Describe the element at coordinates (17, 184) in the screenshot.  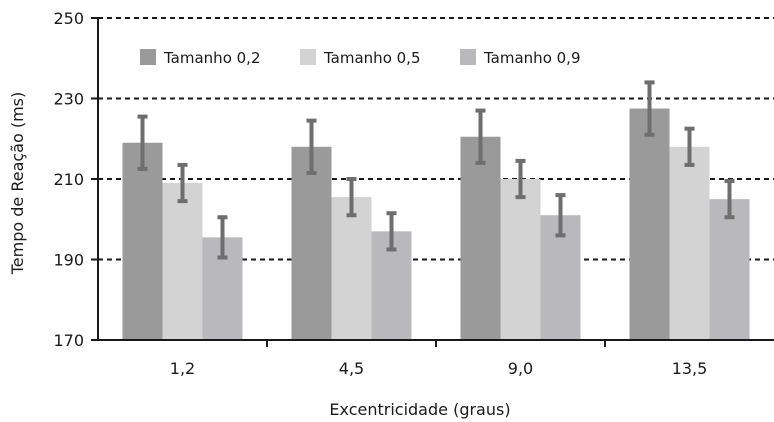
I see `y-axis-title: Tempo de Reação (ms)` at that location.